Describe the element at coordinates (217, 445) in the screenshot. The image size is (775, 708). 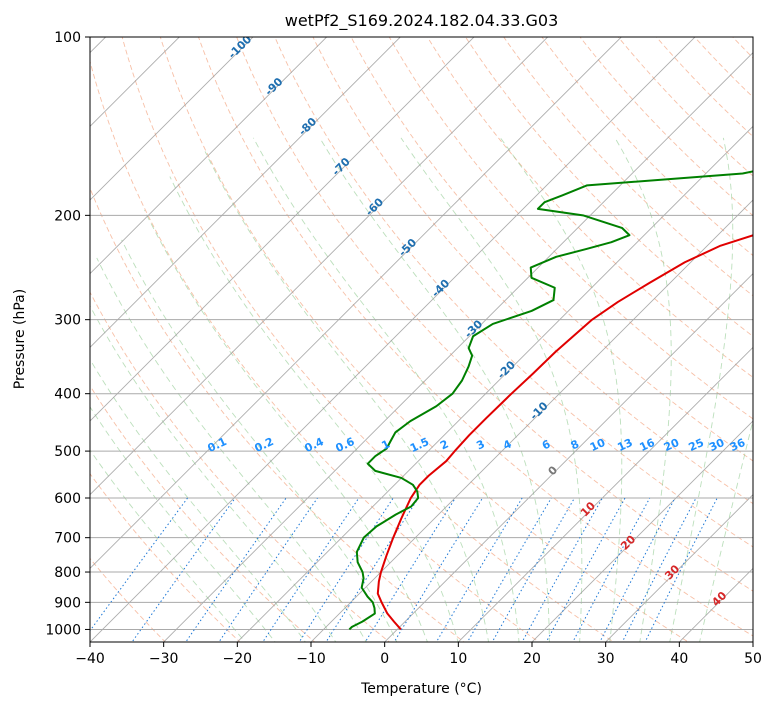
I see `mixing-ratio-label: 0.1` at that location.